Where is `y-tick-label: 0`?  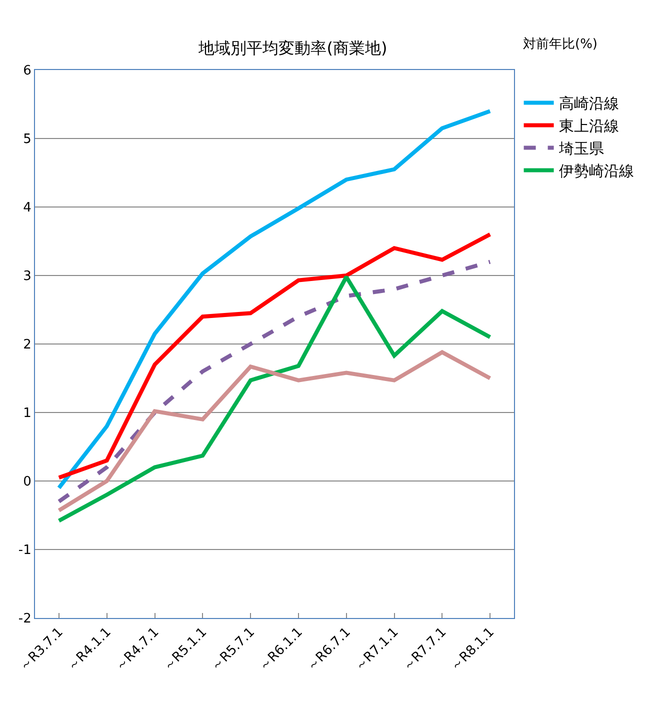 y-tick-label: 0 is located at coordinates (27, 482).